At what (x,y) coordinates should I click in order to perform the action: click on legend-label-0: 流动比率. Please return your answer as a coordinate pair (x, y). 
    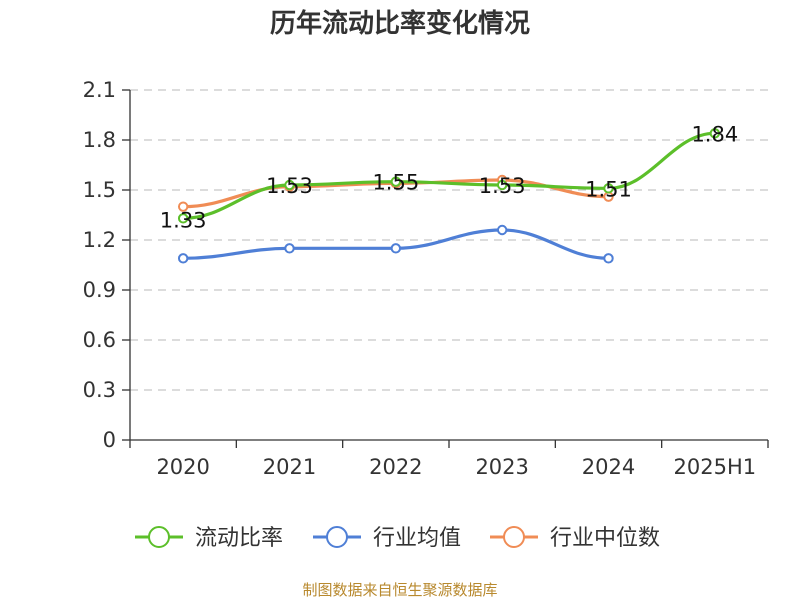
    Looking at the image, I should click on (239, 538).